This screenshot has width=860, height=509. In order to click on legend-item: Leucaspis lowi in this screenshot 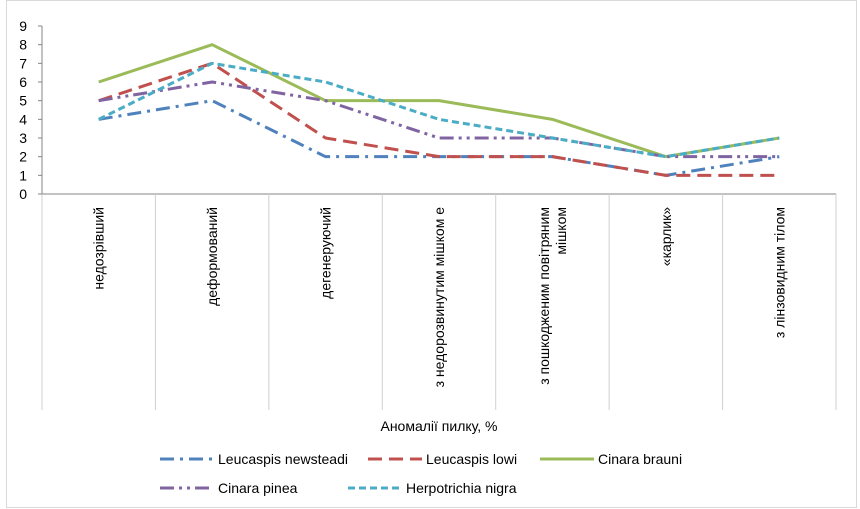, I will do `click(442, 459)`.